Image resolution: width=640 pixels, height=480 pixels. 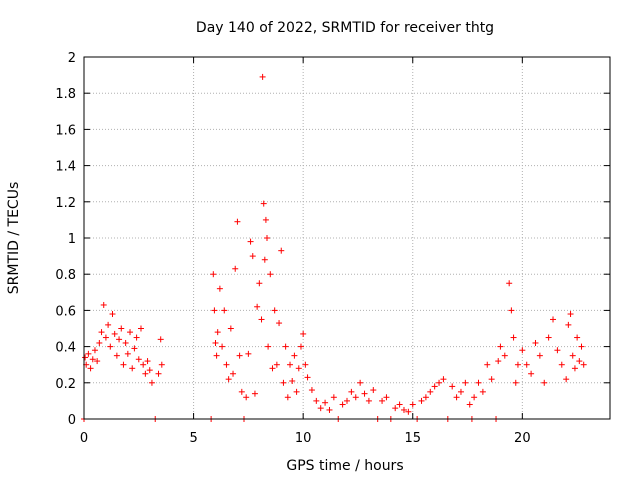 I want to click on y-tick-label: 0.4, so click(x=65, y=348).